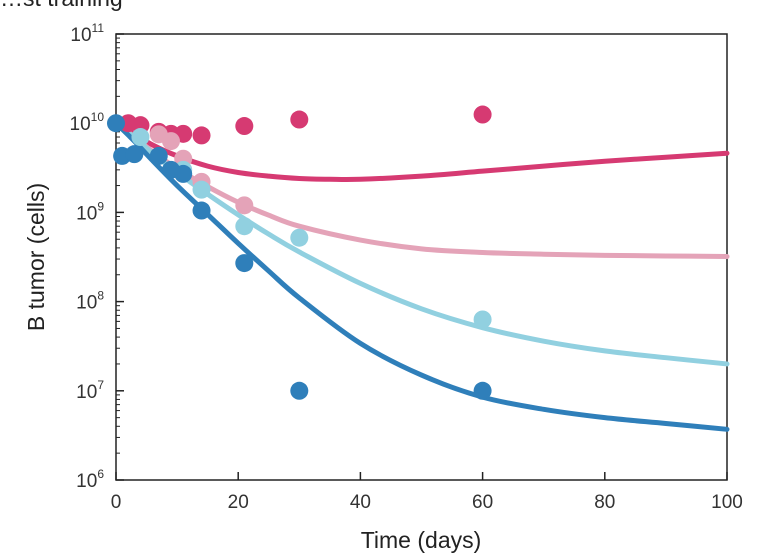 This screenshot has width=769, height=559. What do you see at coordinates (90, 301) in the screenshot?
I see `y-tick-label: 10⁸` at bounding box center [90, 301].